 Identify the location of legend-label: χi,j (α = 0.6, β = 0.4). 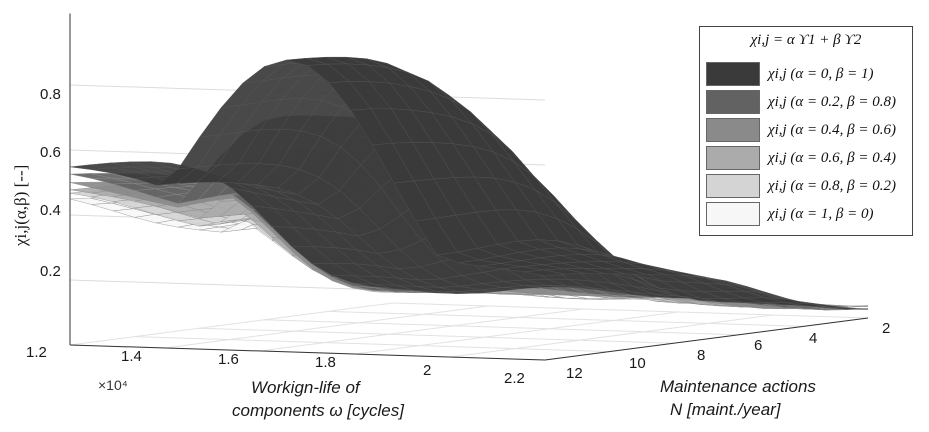
(832, 157).